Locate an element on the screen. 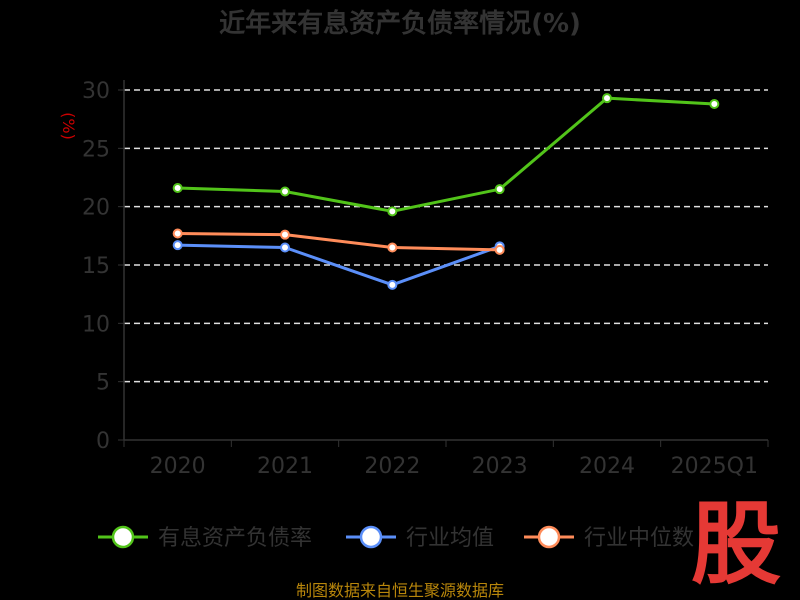 The height and width of the screenshot is (600, 800). y-tick-label: 5 is located at coordinates (103, 383).